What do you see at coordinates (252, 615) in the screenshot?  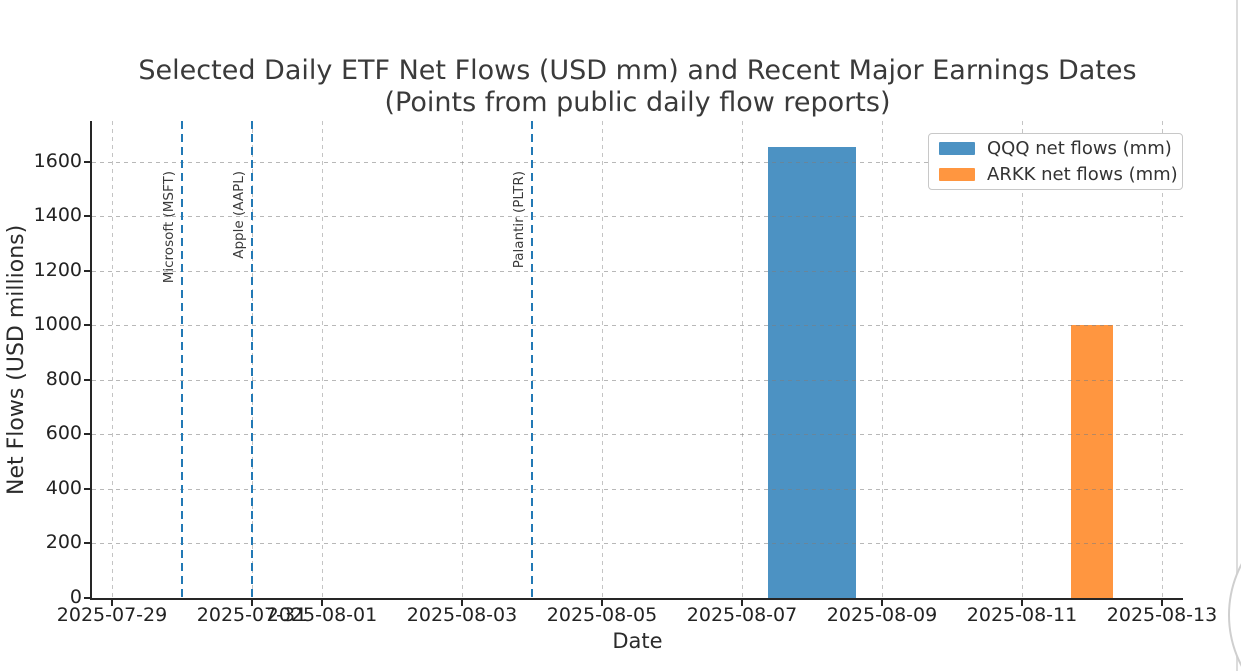 I see `x-tick-label: 2025-07-31` at bounding box center [252, 615].